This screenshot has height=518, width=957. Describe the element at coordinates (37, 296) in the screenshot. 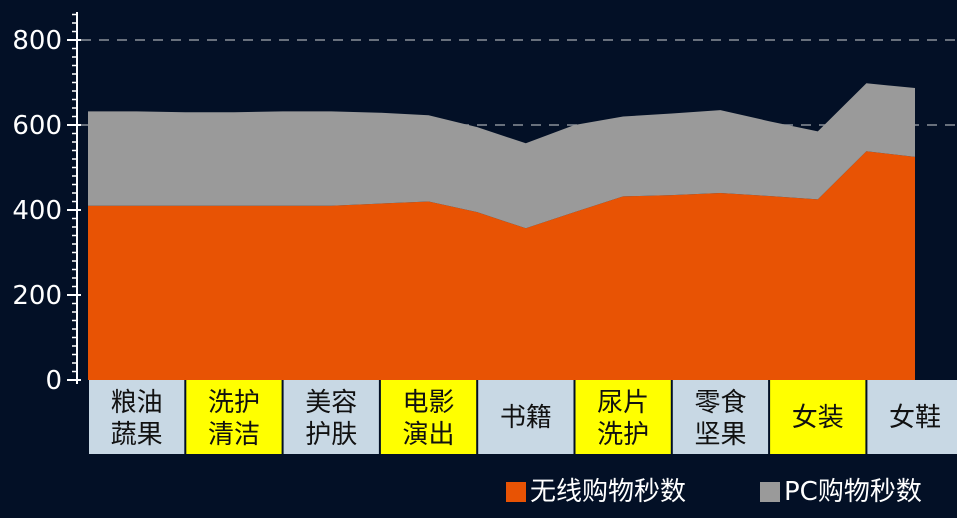

I see `y-tick-label: 200` at that location.